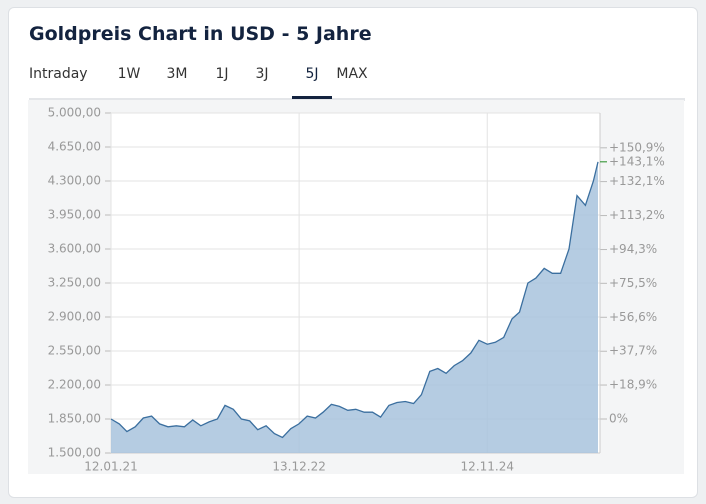 This screenshot has height=504, width=706. What do you see at coordinates (222, 74) in the screenshot?
I see `tab: 1J` at bounding box center [222, 74].